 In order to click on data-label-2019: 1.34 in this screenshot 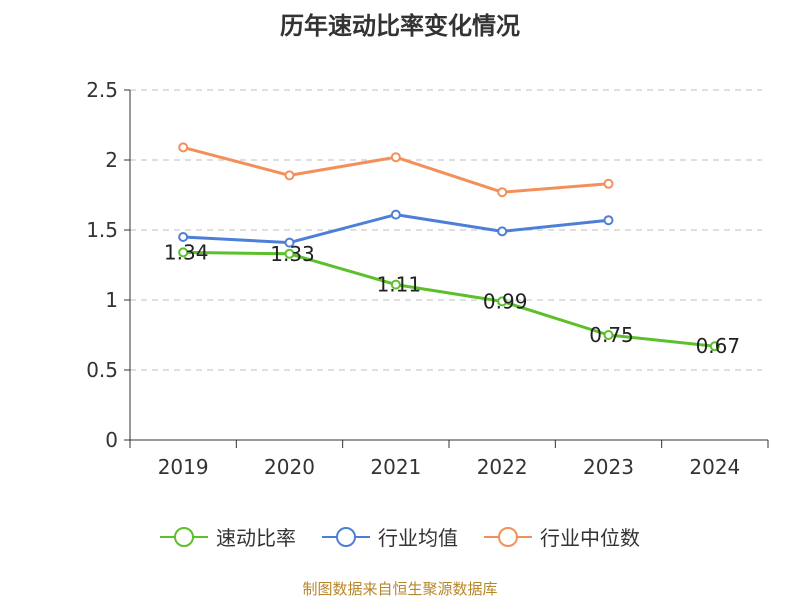, I will do `click(186, 252)`.